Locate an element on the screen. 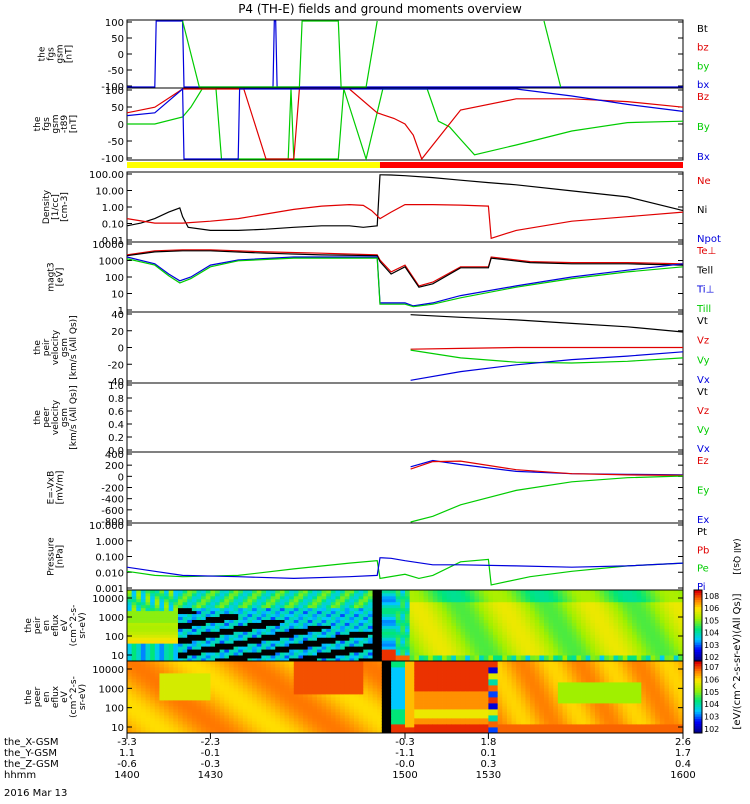  legend-Ex: Ex is located at coordinates (703, 520).